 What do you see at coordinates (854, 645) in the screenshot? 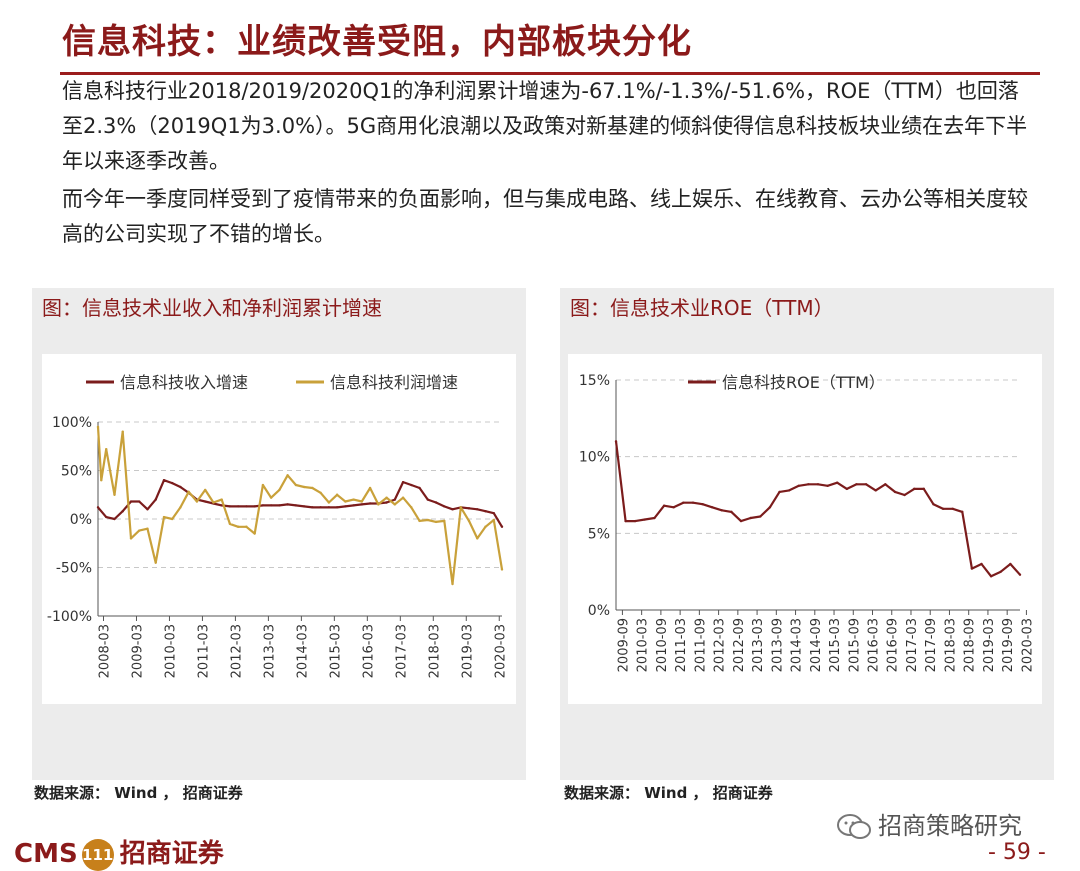
I see `x-tick-label: 2015-09` at bounding box center [854, 645].